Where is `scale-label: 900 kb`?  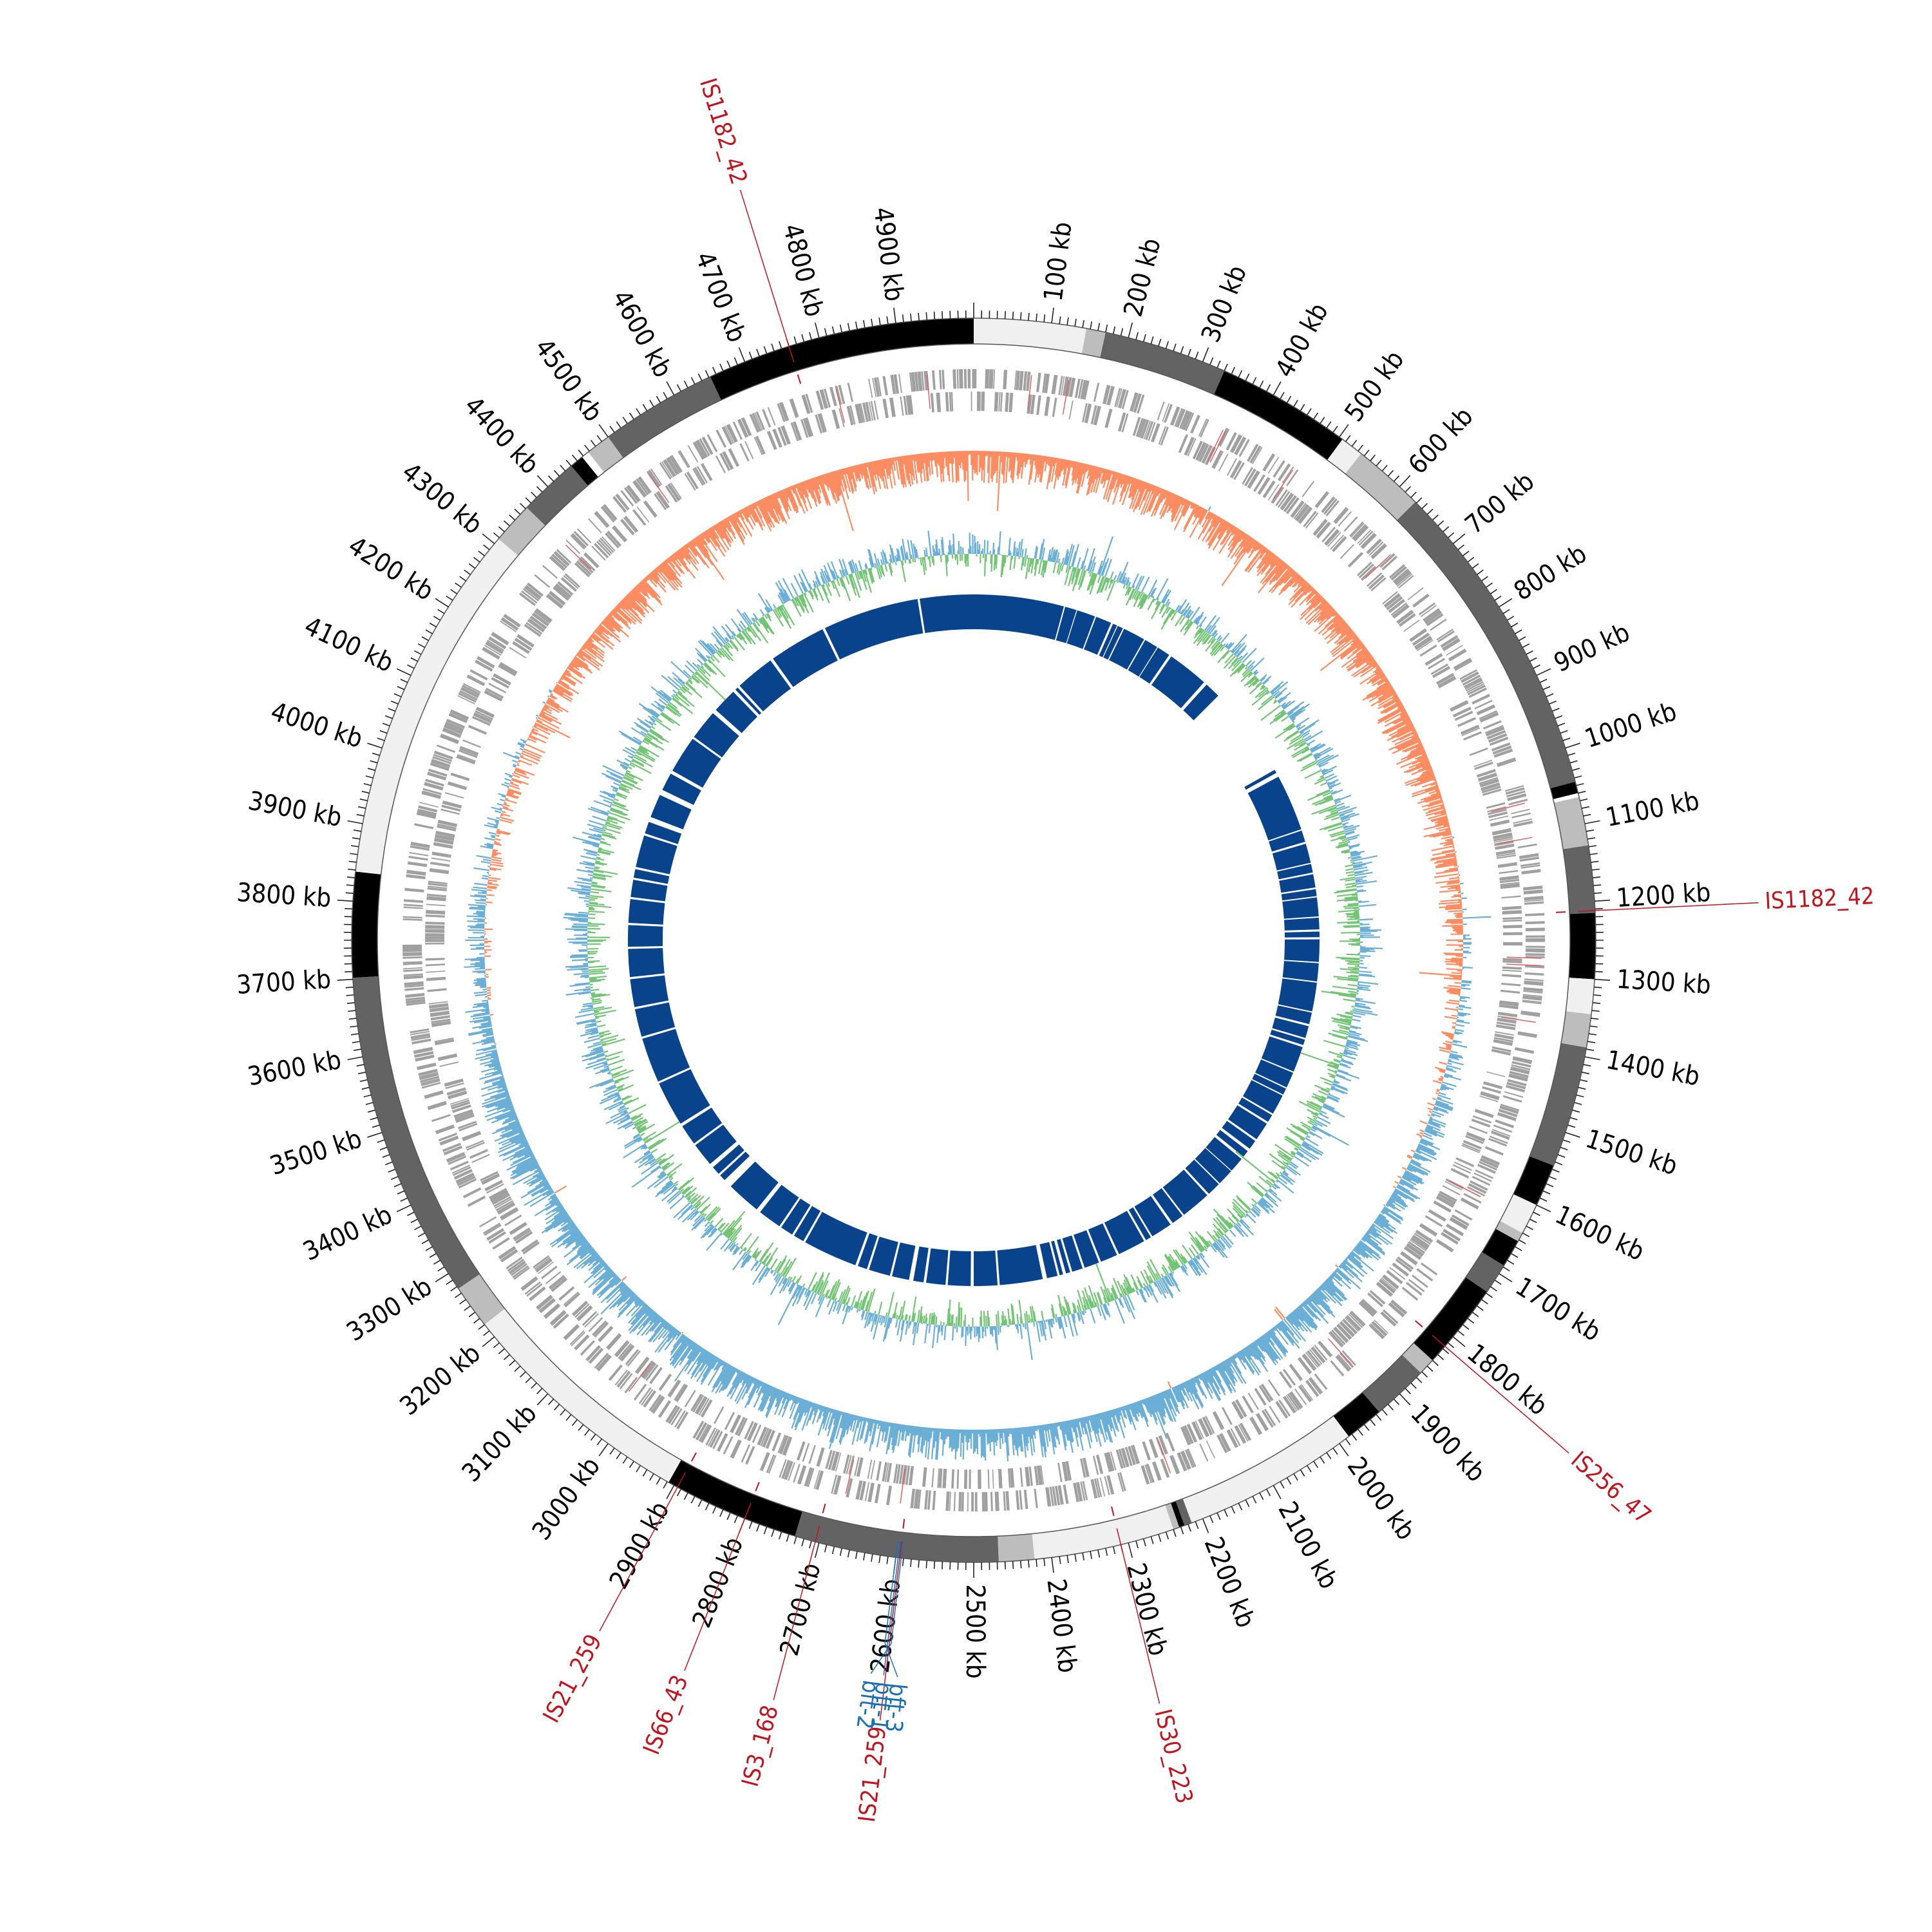 scale-label: 900 kb is located at coordinates (1591, 648).